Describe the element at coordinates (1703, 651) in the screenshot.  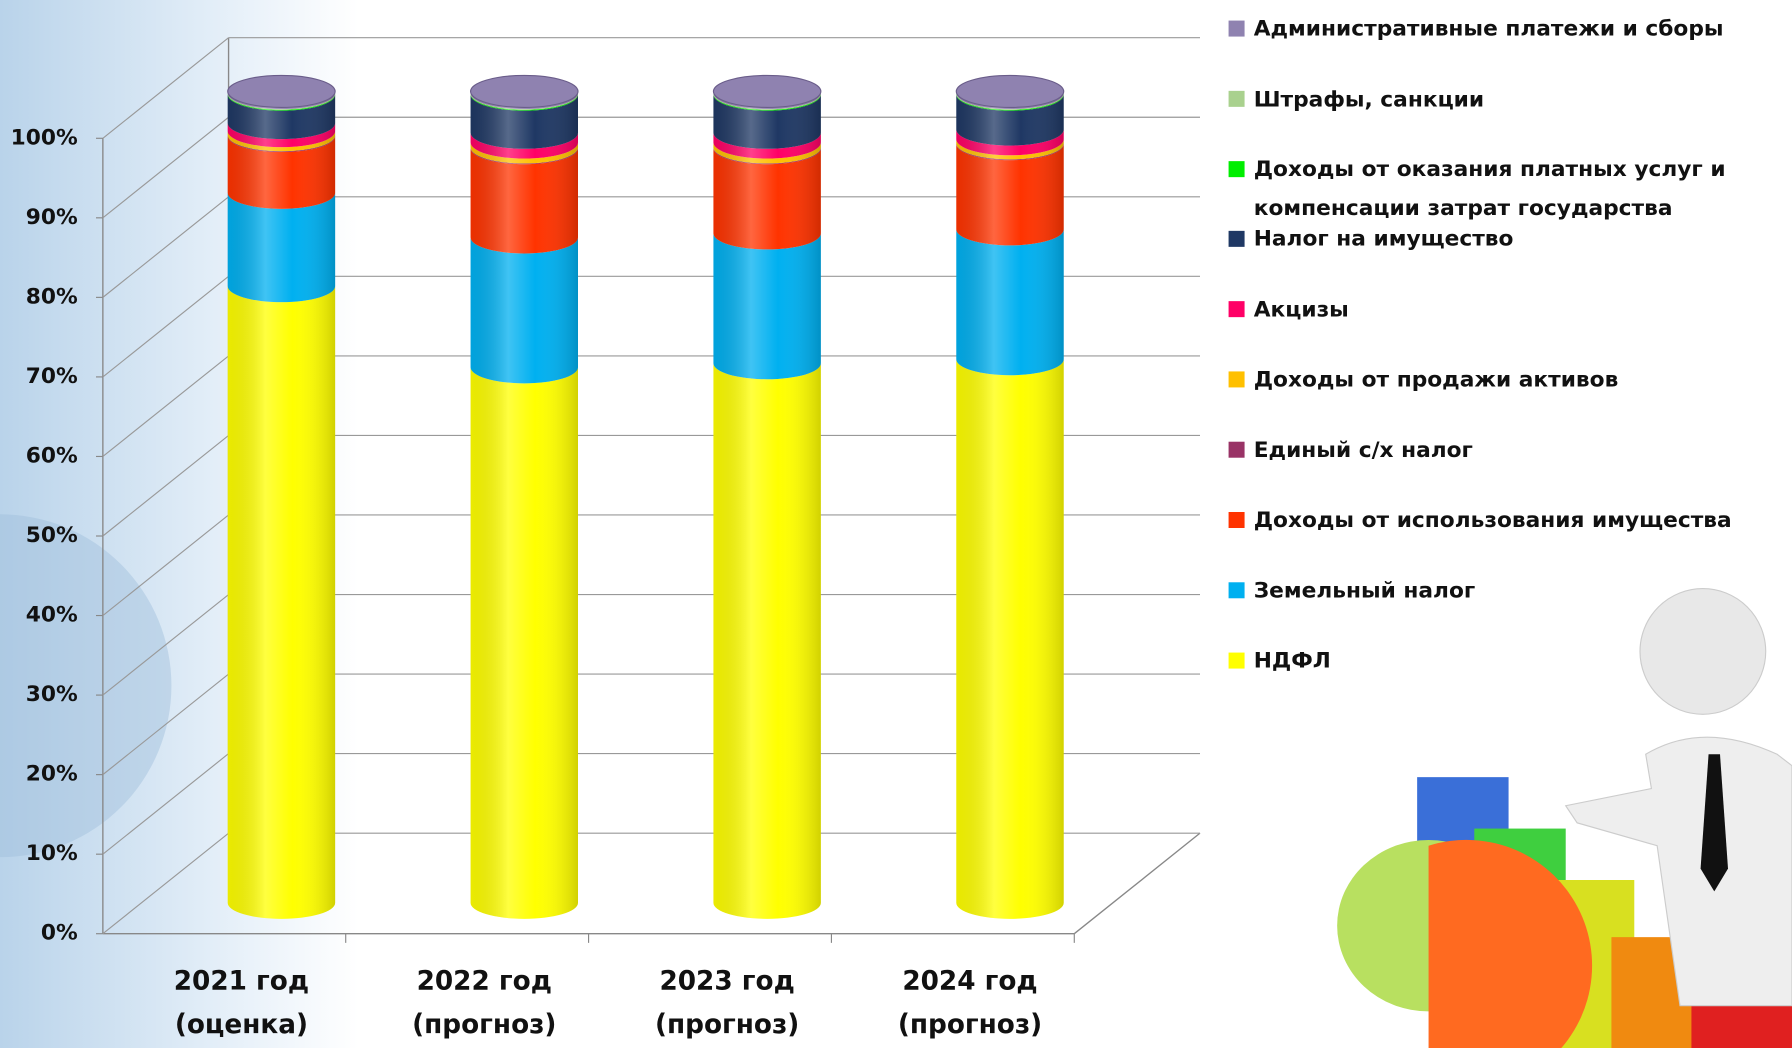
I see `person-head` at that location.